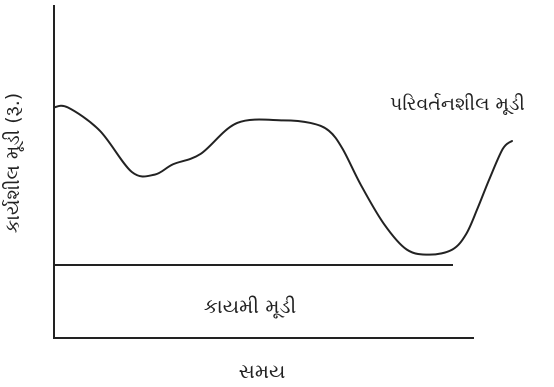  I want to click on y-axis-label: કાર્યશીલ મૂડી (રૂ.), so click(13, 163).